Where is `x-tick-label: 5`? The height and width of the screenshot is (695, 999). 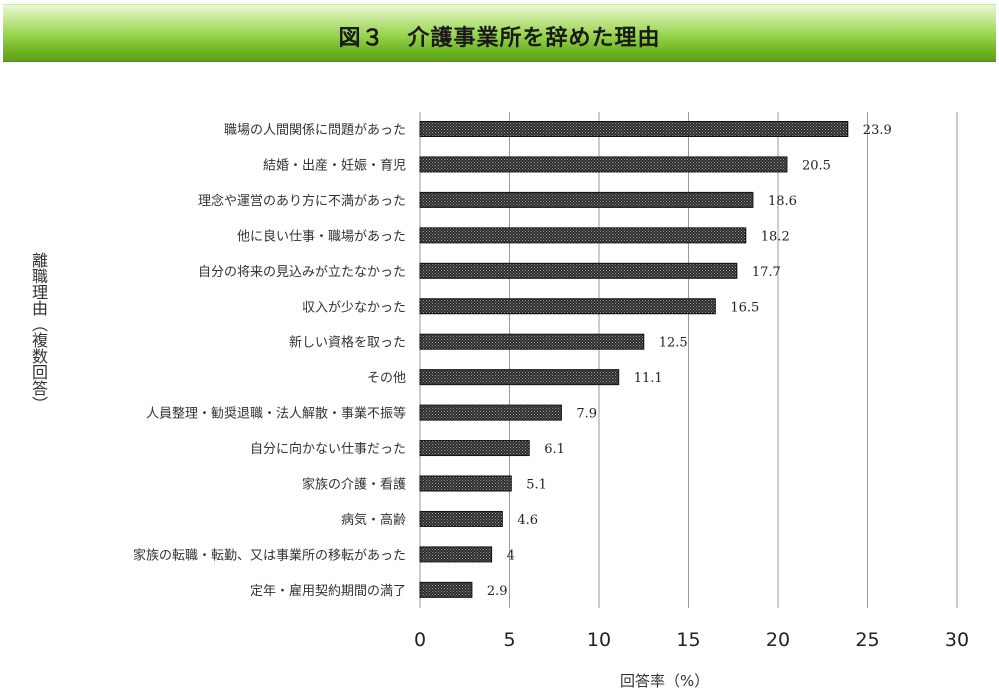
x-tick-label: 5 is located at coordinates (509, 640).